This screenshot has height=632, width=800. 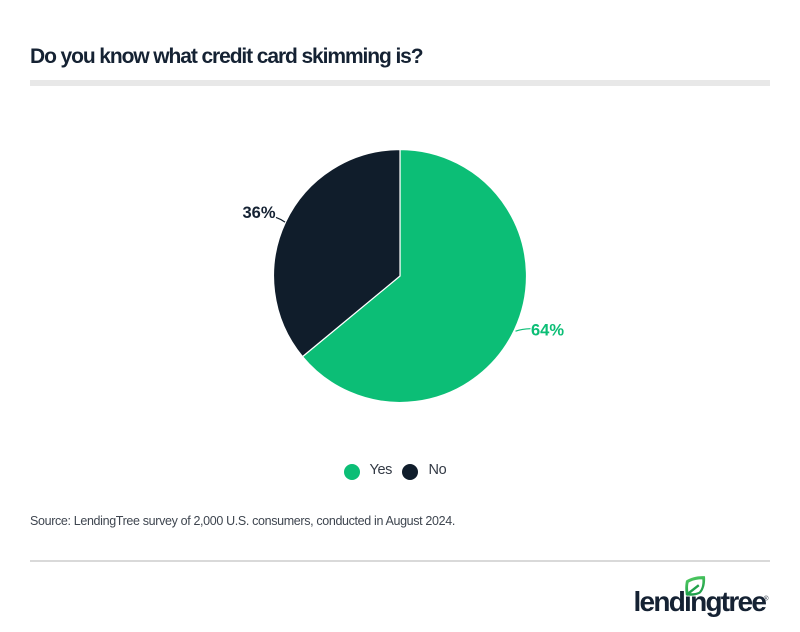 I want to click on svg-text: 36%, so click(x=258, y=213).